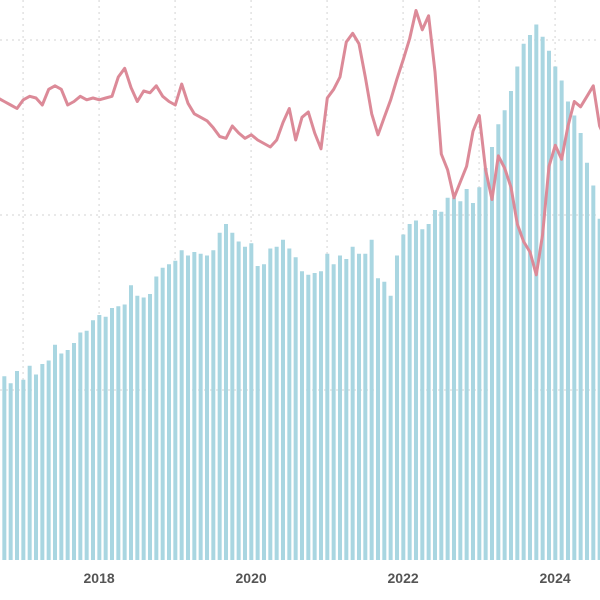 The width and height of the screenshot is (600, 600). I want to click on x-axis: 2018 2020 2022 2024, so click(327, 578).